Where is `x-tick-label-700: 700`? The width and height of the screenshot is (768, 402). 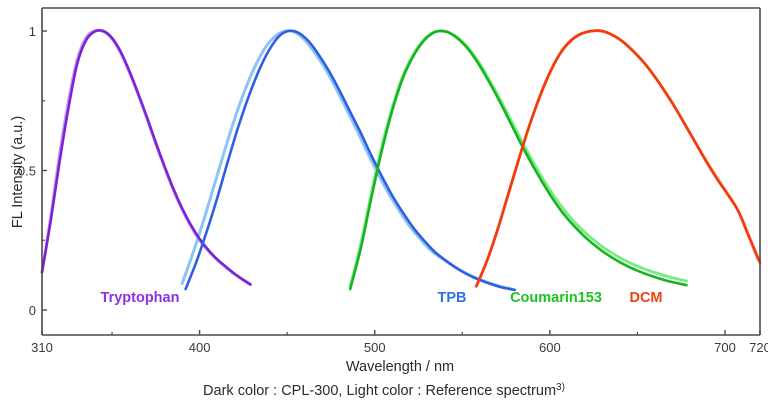
x-tick-label-700: 700 is located at coordinates (725, 347).